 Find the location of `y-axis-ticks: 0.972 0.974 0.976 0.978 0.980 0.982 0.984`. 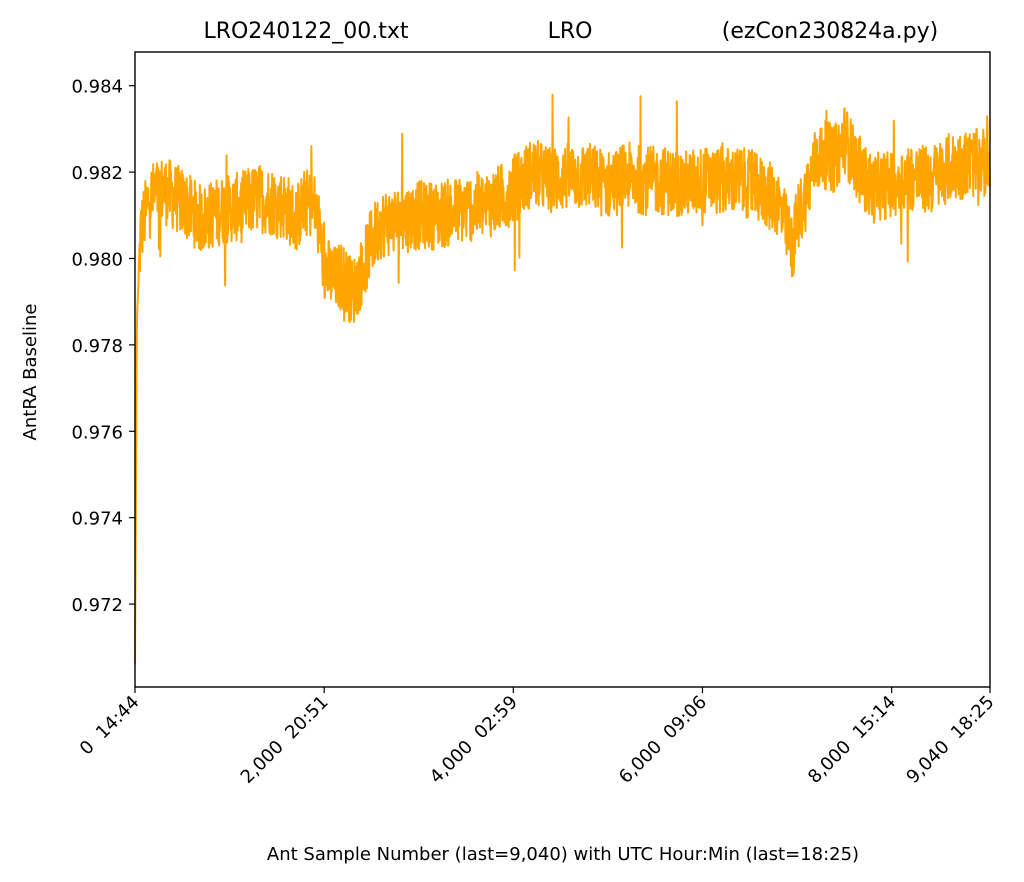

y-axis-ticks: 0.972 0.974 0.976 0.978 0.980 0.982 0.984 is located at coordinates (103, 346).